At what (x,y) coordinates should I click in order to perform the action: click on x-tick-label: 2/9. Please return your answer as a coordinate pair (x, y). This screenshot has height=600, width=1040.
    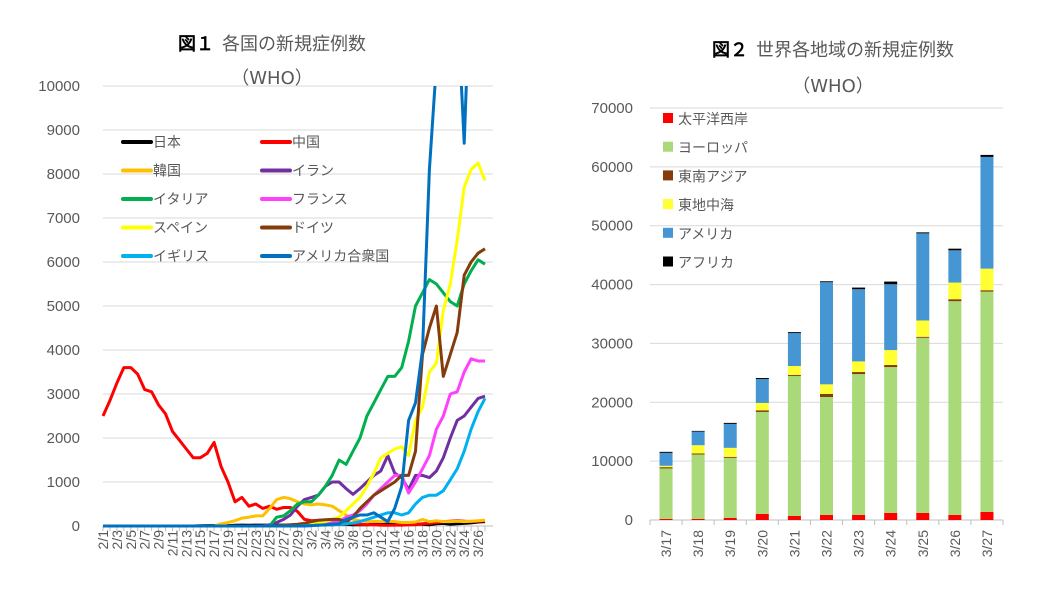
    Looking at the image, I should click on (159, 540).